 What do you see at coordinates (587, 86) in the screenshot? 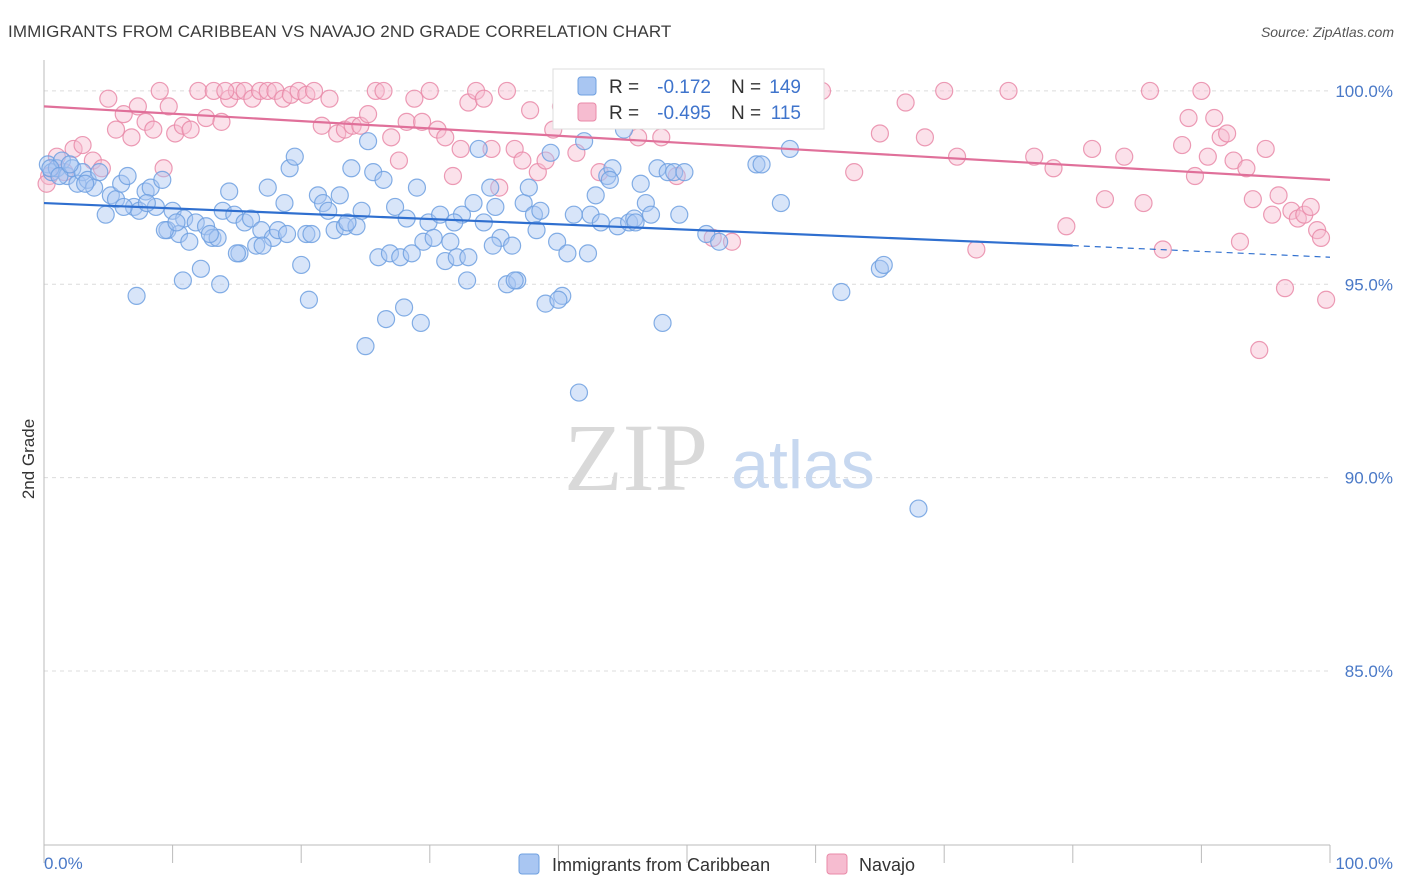
I see `stats-swatch-blue` at bounding box center [587, 86].